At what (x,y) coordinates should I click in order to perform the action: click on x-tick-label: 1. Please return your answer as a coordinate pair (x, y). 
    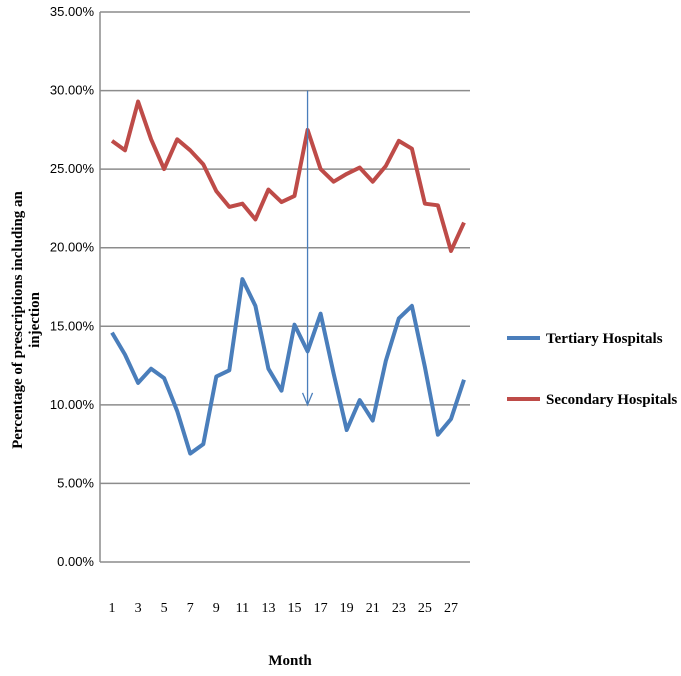
    Looking at the image, I should click on (112, 608).